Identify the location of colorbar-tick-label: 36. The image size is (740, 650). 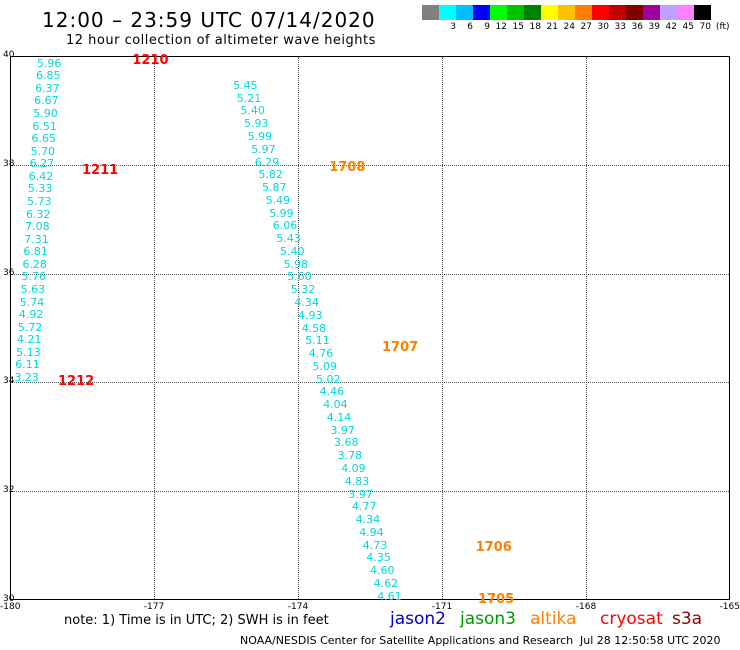
(637, 27).